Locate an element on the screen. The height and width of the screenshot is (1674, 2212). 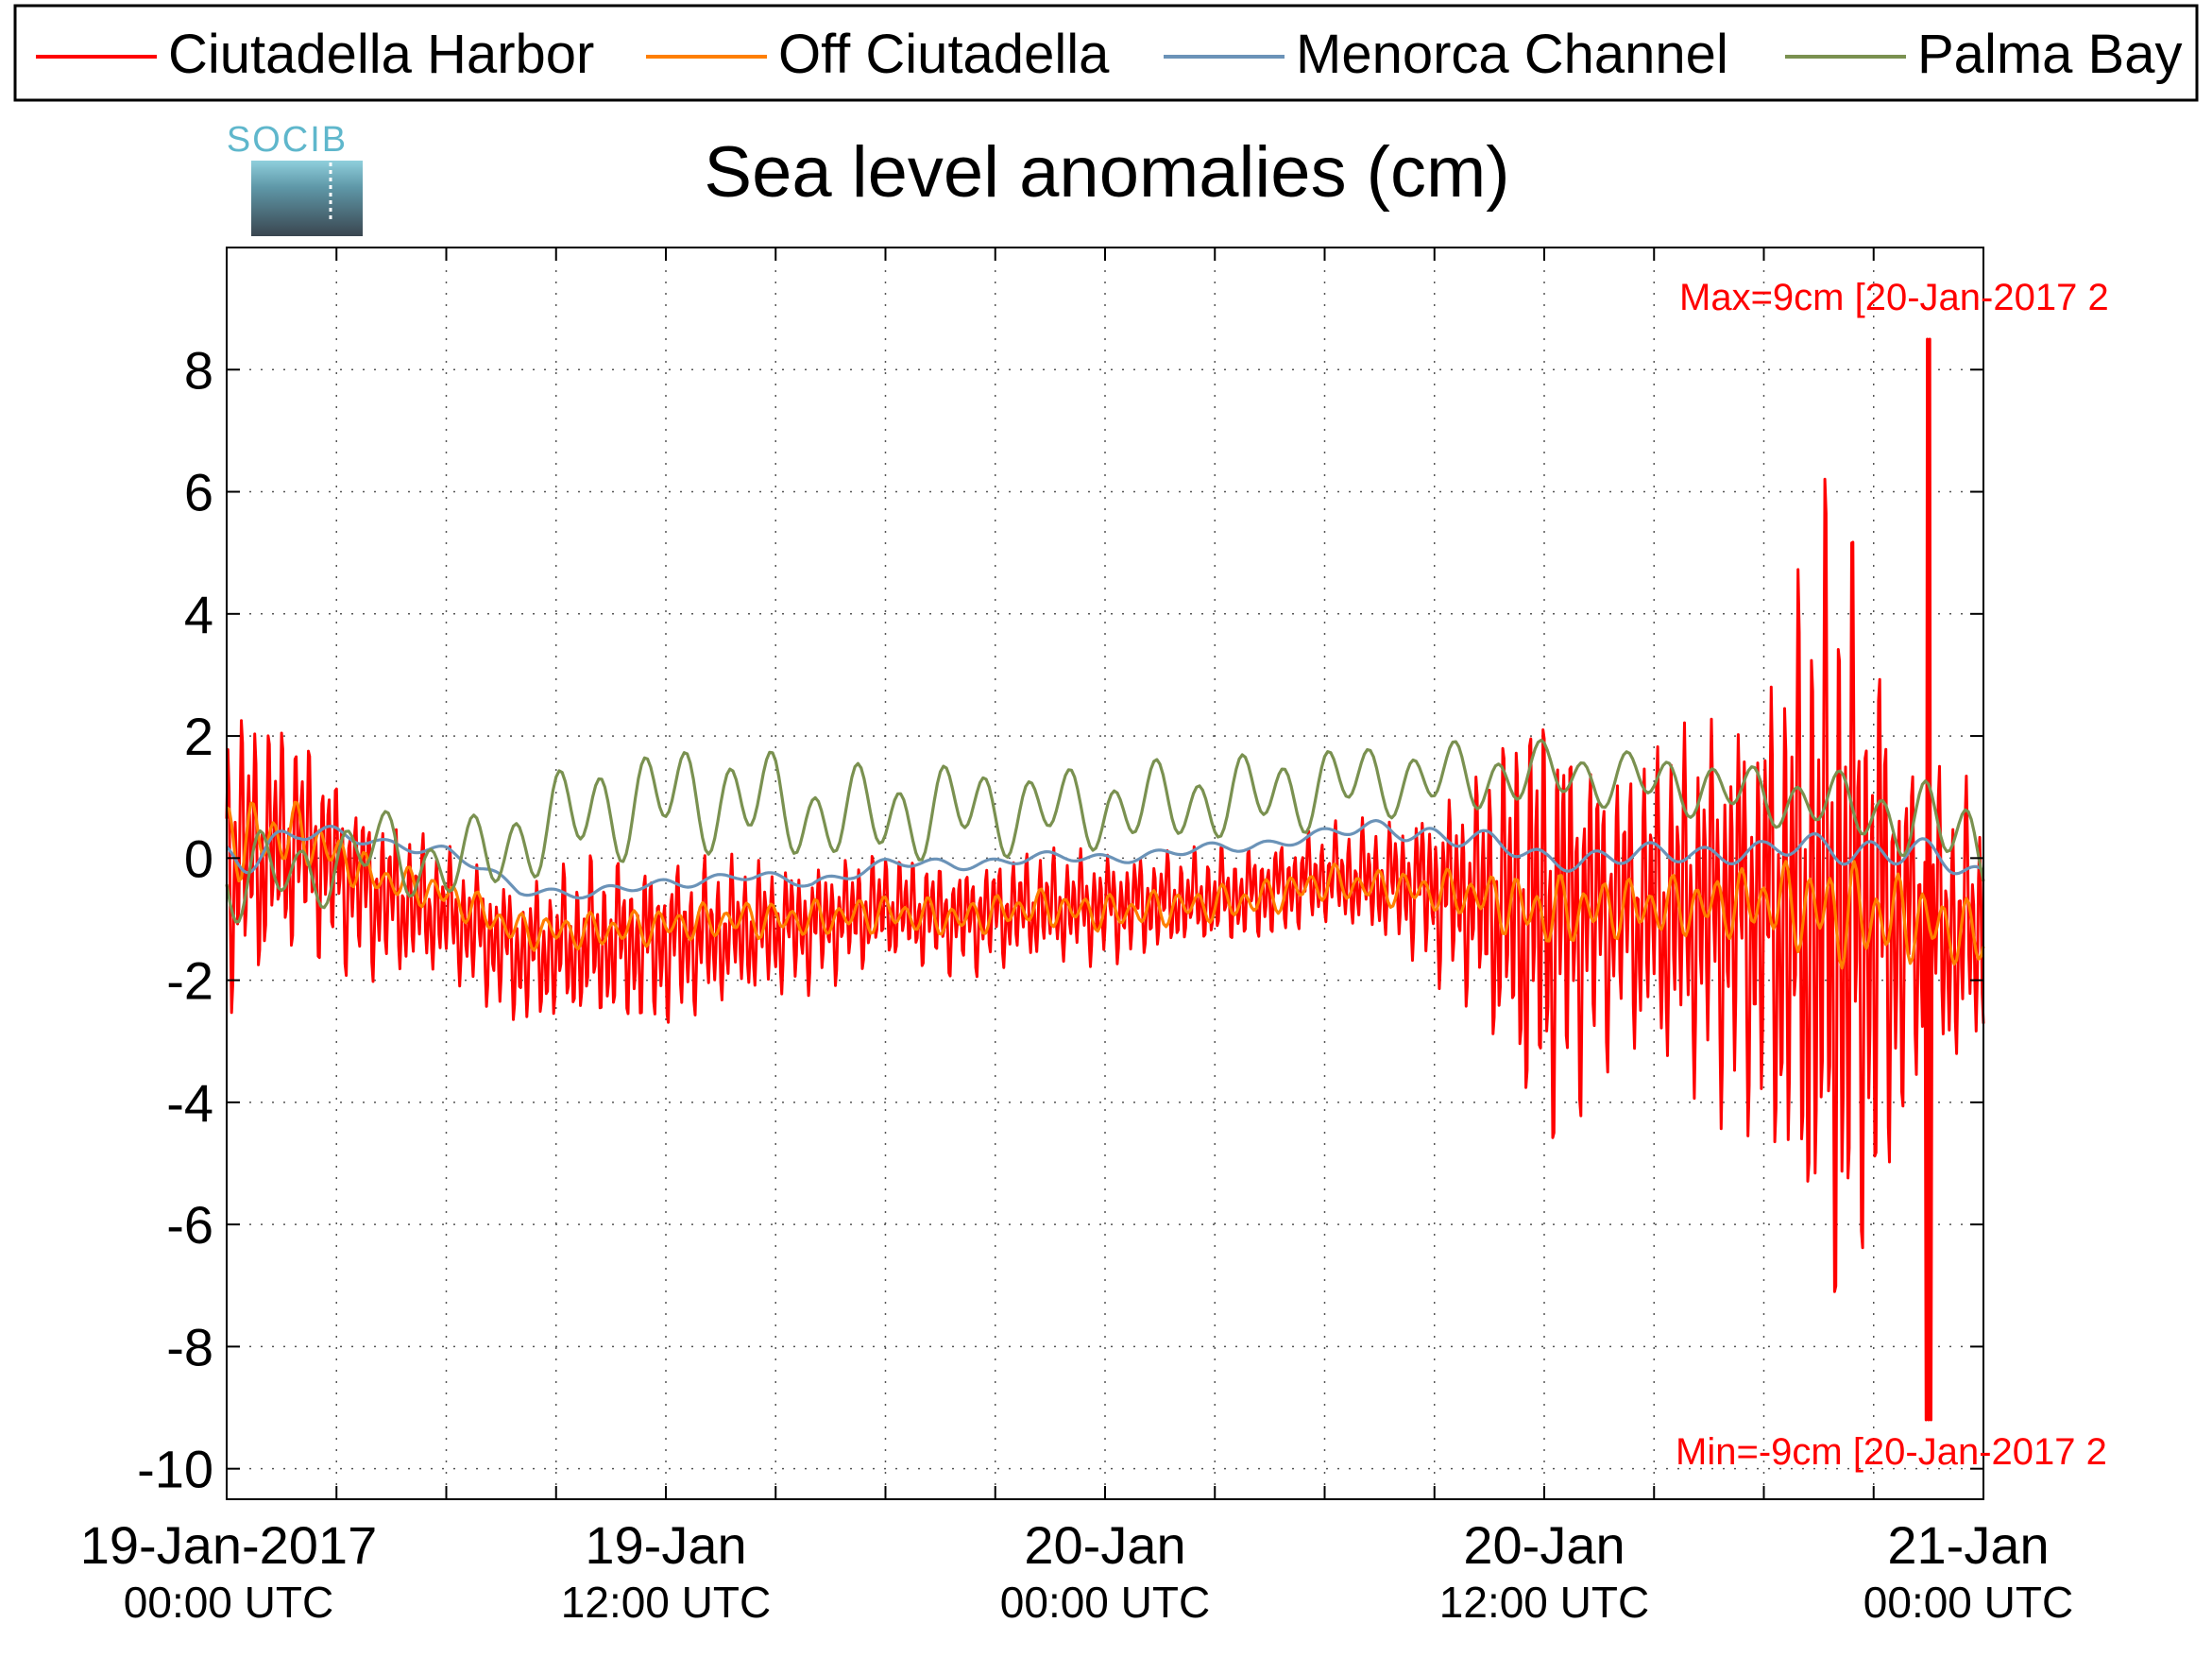
y-axis: 8 6 4 2 0 -2 -4 -6 -8 -10 is located at coordinates (175, 919).